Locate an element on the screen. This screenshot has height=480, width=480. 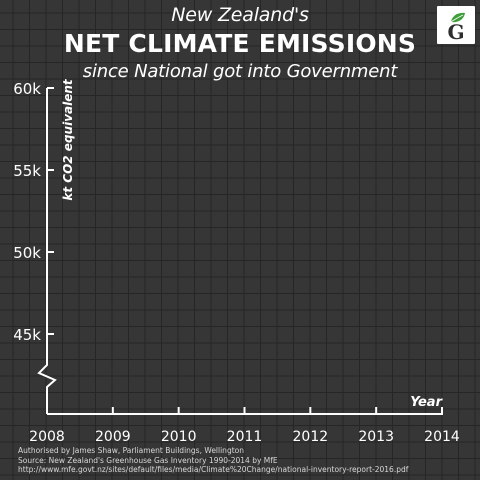
chart-title: NET CLIMATE EMISSIONS is located at coordinates (240, 43).